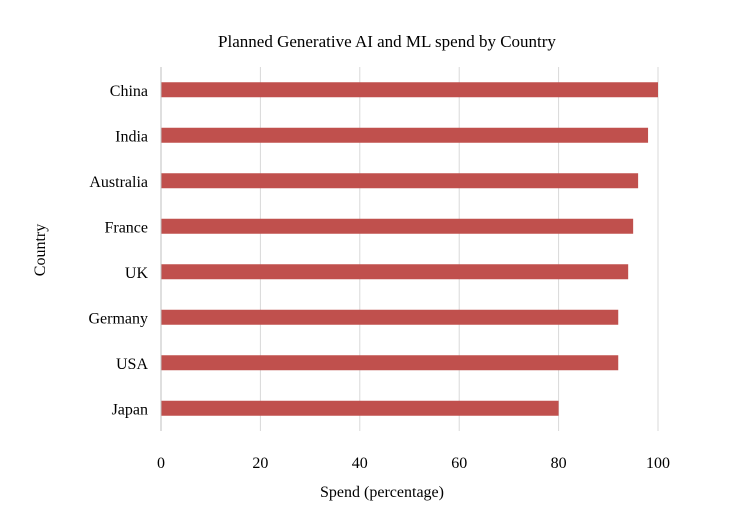 The image size is (737, 527). I want to click on bar-germany, so click(390, 317).